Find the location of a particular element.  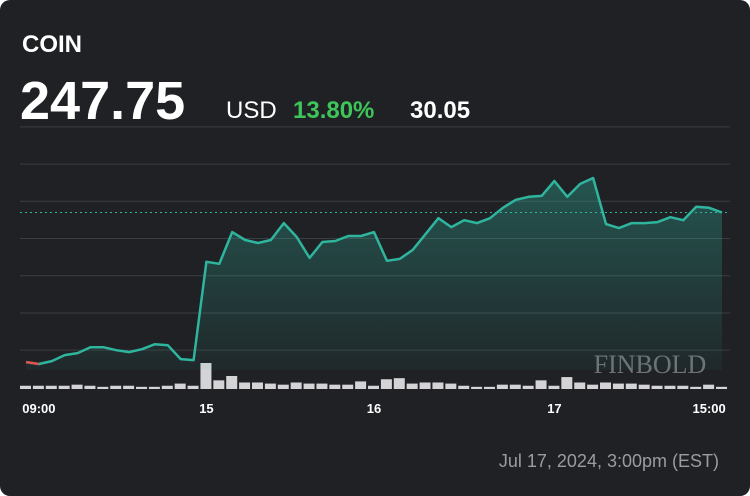

x-tick-label: 17 is located at coordinates (554, 408).